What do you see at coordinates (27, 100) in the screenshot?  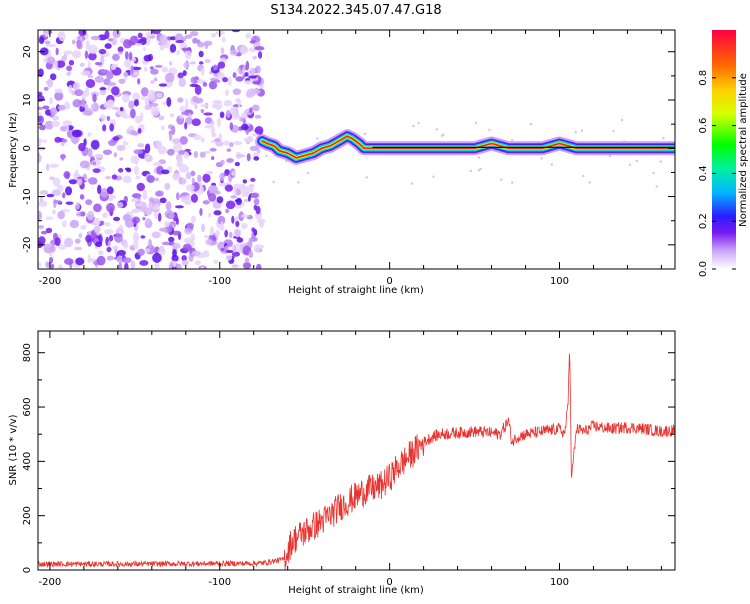 I see `y-tick-label: 10` at bounding box center [27, 100].